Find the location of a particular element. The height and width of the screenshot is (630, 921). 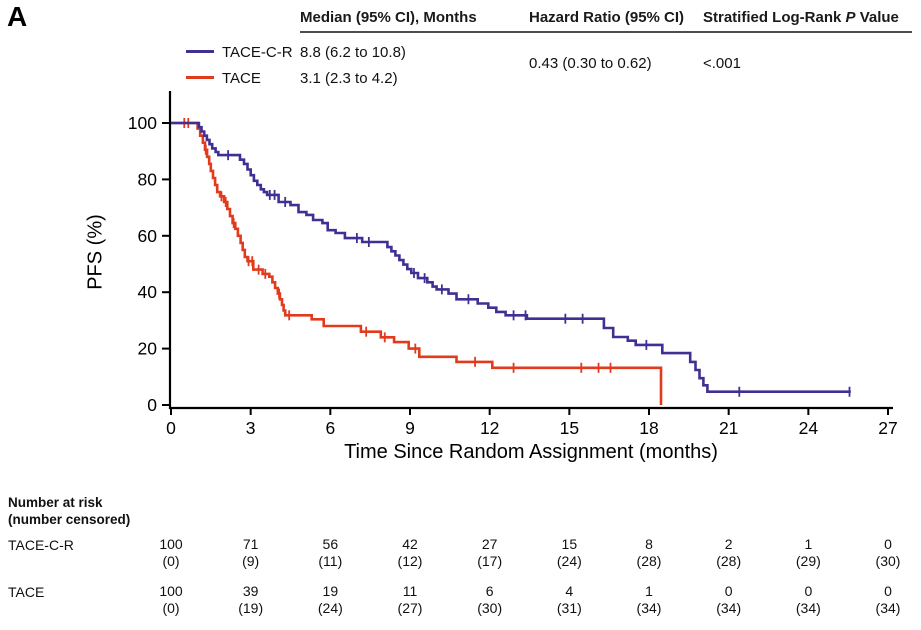

stats-header-pvalue: Stratified Log-Rank P Value is located at coordinates (801, 17).